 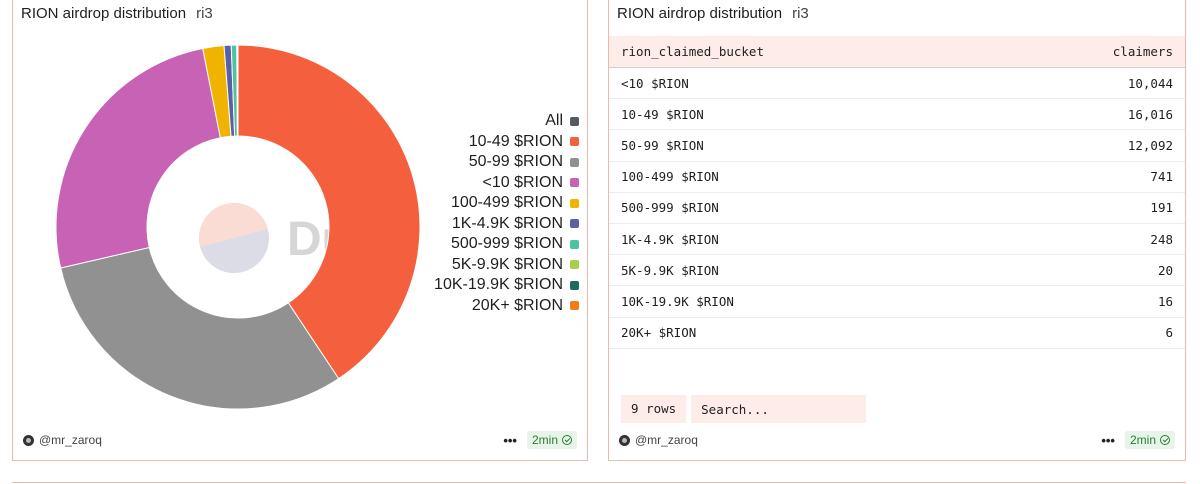 I want to click on legend-item: <10 $RION, so click(x=506, y=183).